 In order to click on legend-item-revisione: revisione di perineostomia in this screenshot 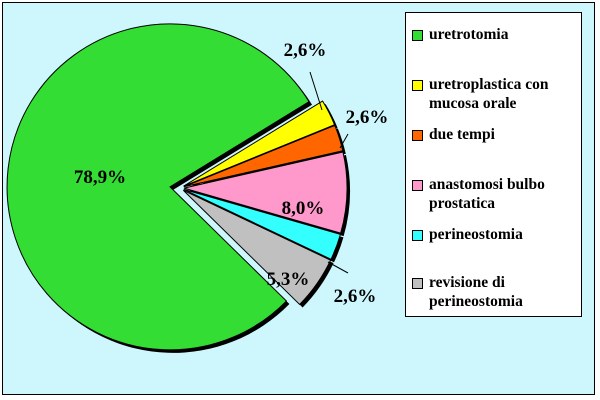, I will do `click(497, 292)`.